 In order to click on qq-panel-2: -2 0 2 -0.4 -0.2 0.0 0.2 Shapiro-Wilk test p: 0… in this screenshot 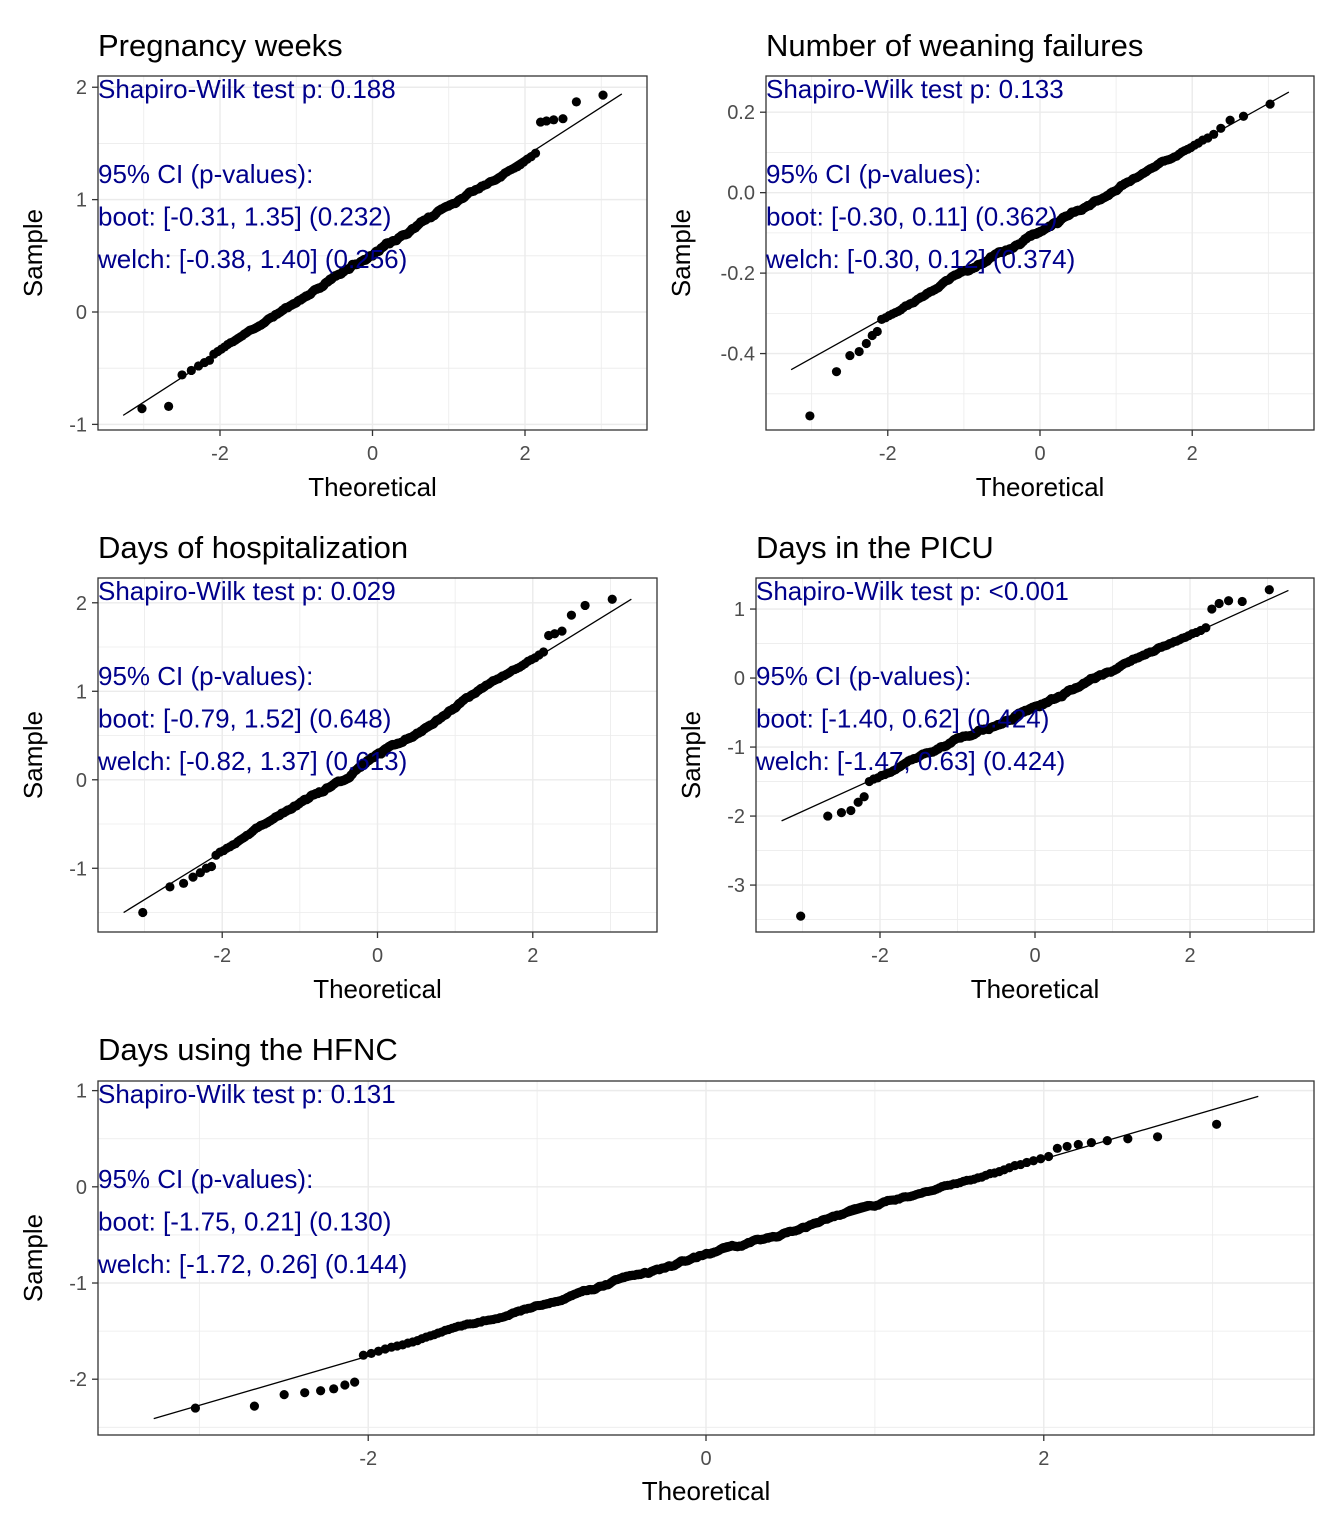, I will do `click(990, 265)`.